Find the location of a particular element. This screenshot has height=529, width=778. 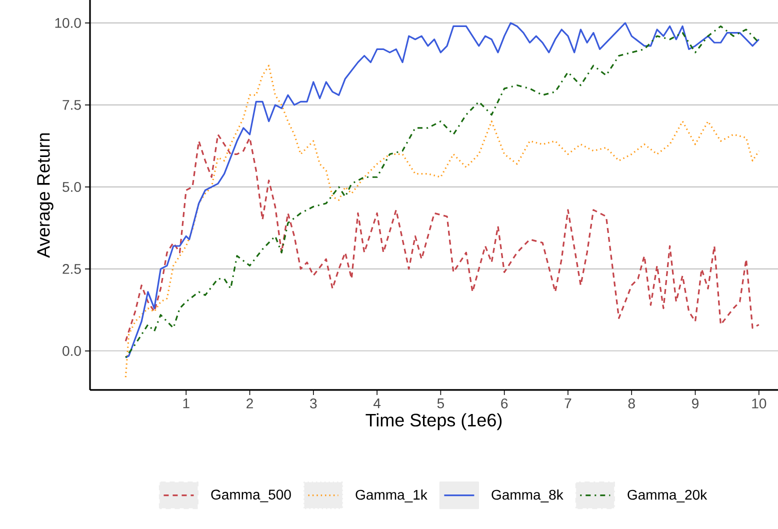

legend-label: Gamma_8k is located at coordinates (528, 495).